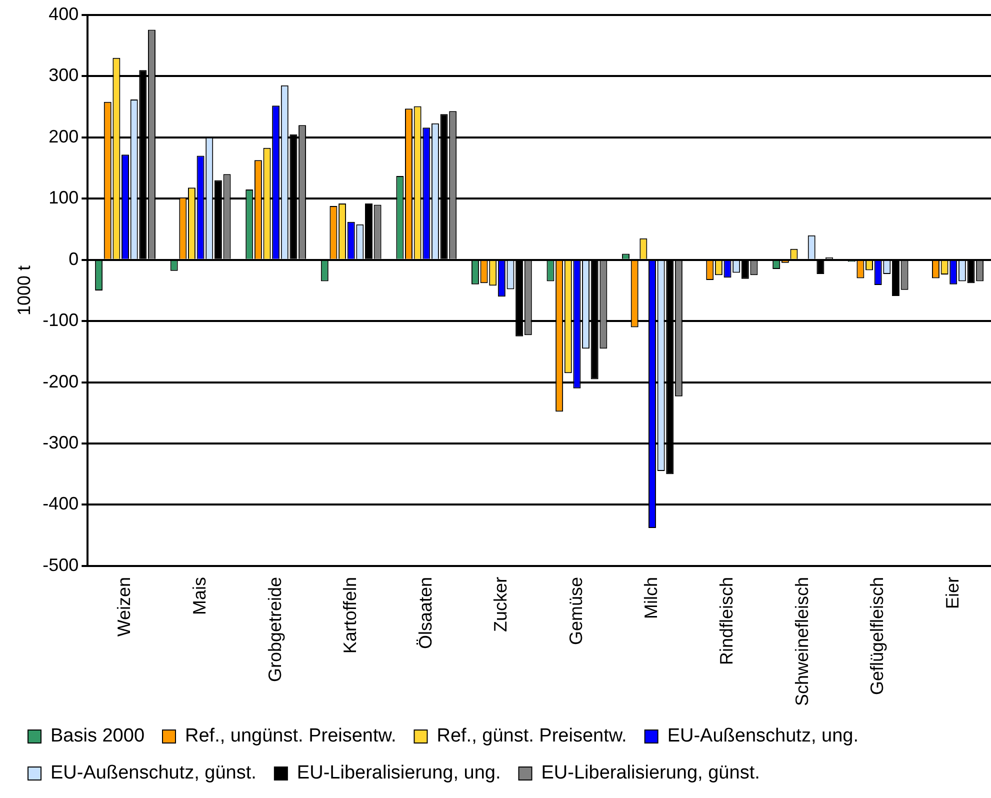  What do you see at coordinates (877, 636) in the screenshot?
I see `x-tick-label: Geflügelfleisch` at bounding box center [877, 636].